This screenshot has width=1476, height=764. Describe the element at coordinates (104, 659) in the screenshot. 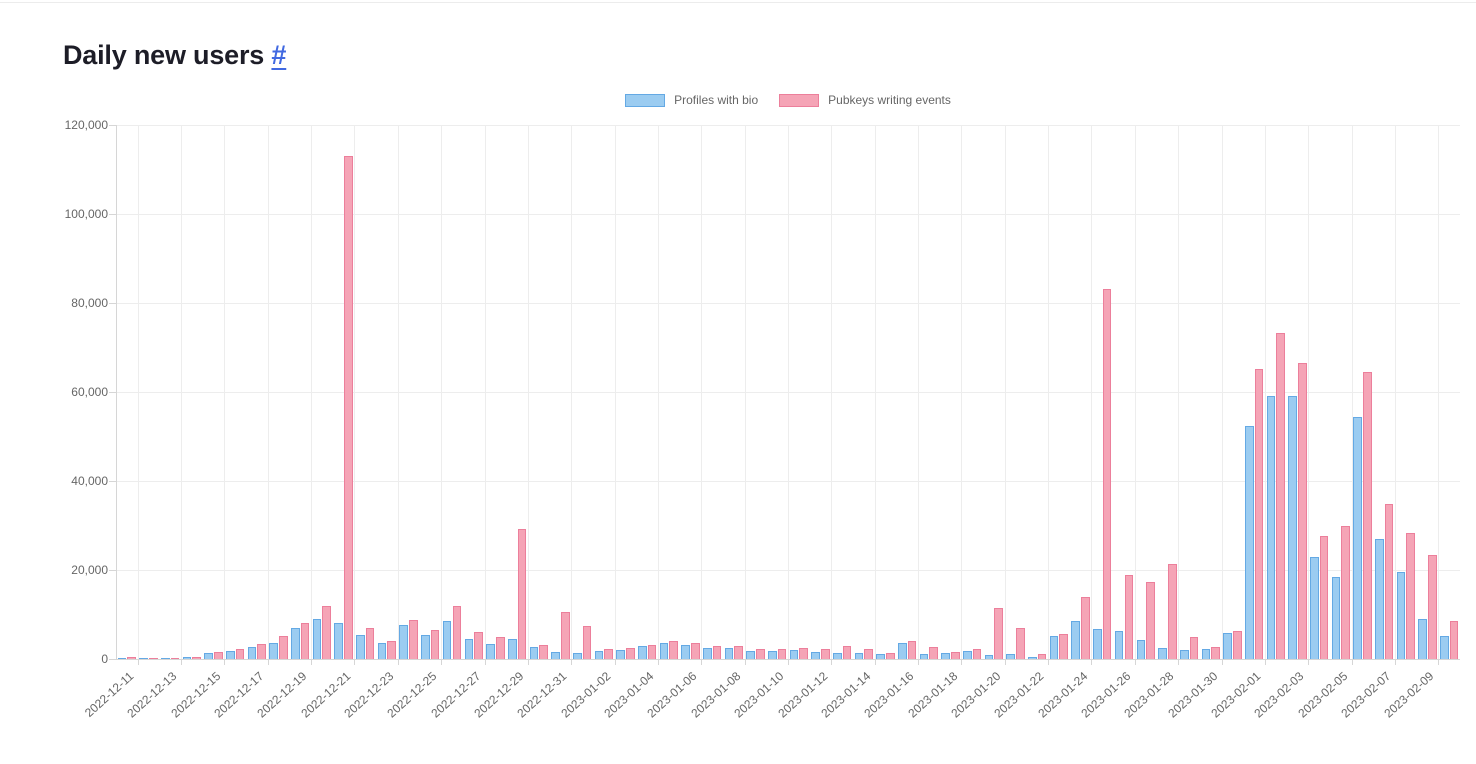

I see `y-tick-label: 0` at that location.